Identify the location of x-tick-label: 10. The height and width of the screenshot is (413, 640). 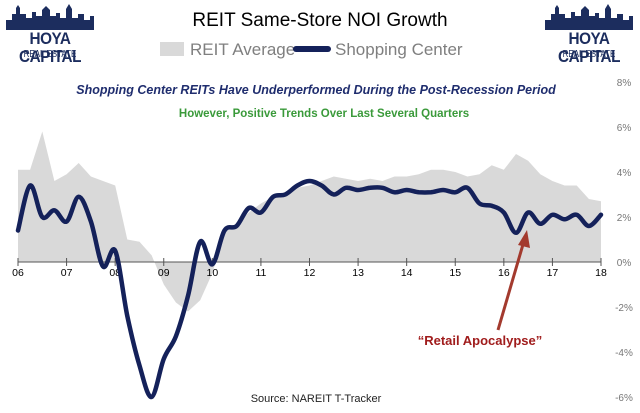
(212, 273).